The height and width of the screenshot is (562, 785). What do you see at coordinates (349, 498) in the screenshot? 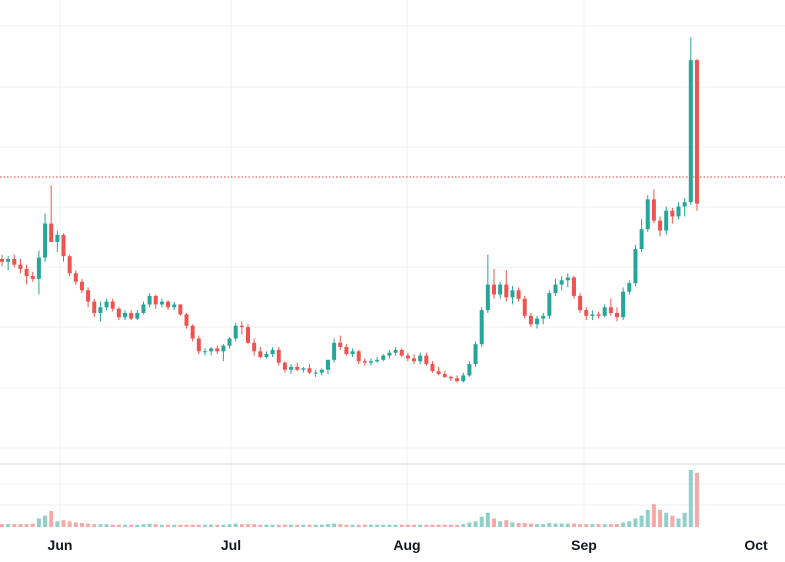
I see `volume-bars` at bounding box center [349, 498].